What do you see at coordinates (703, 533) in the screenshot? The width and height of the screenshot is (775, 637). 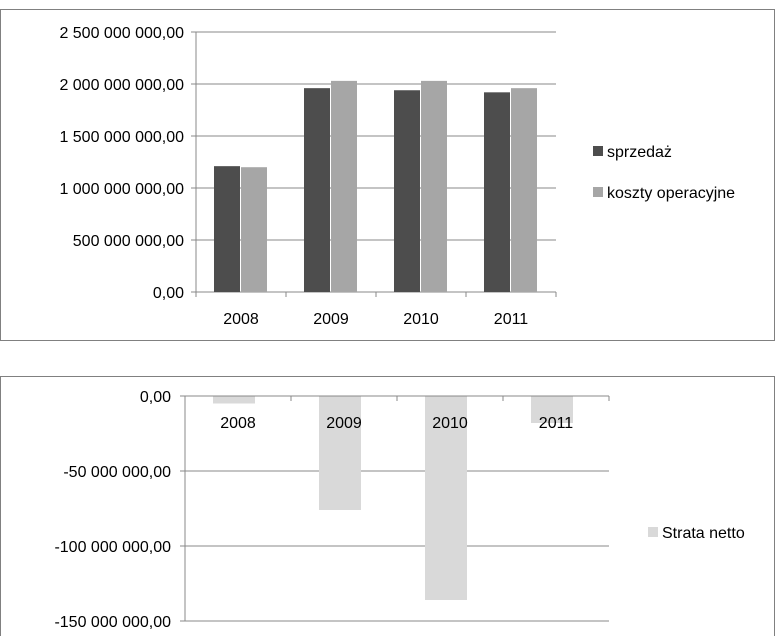 I see `legend-label: Strata netto` at bounding box center [703, 533].